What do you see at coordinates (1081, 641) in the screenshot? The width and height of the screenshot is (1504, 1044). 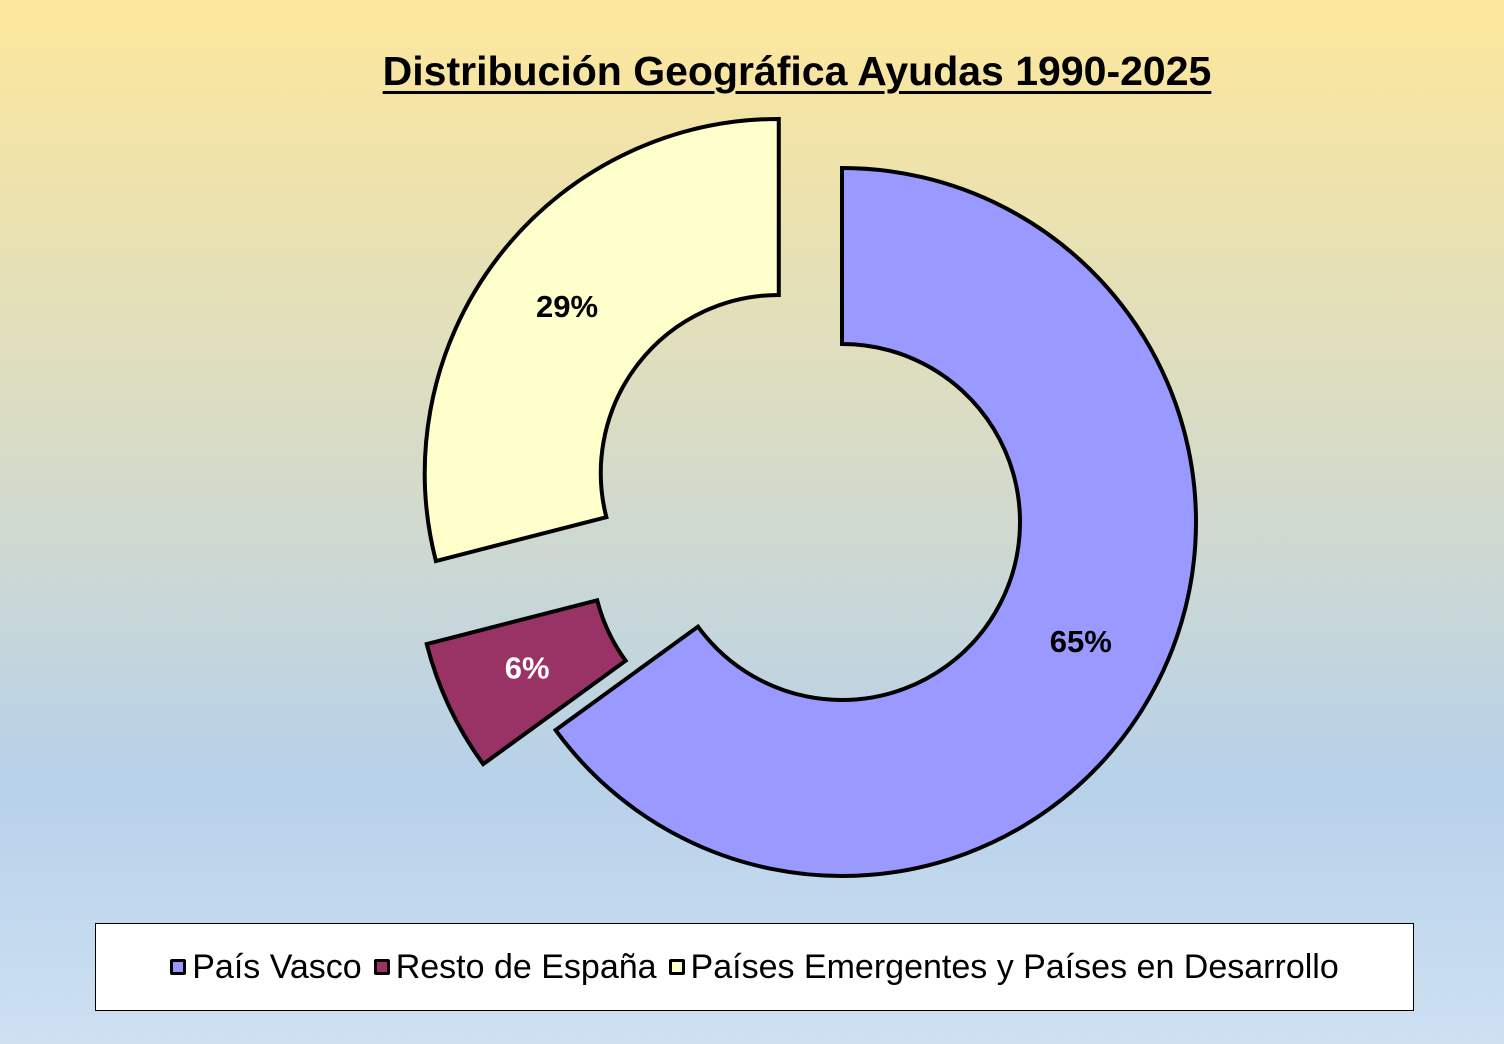 I see `data-label-pais-vasco: 65%` at bounding box center [1081, 641].